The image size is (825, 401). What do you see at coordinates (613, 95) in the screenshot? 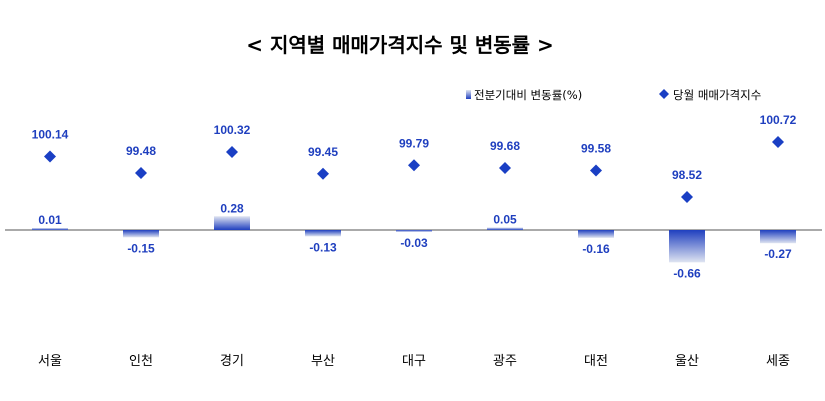
I see `legend: 전분기대비 변동률(%) 당월 매매가격지수` at bounding box center [613, 95].